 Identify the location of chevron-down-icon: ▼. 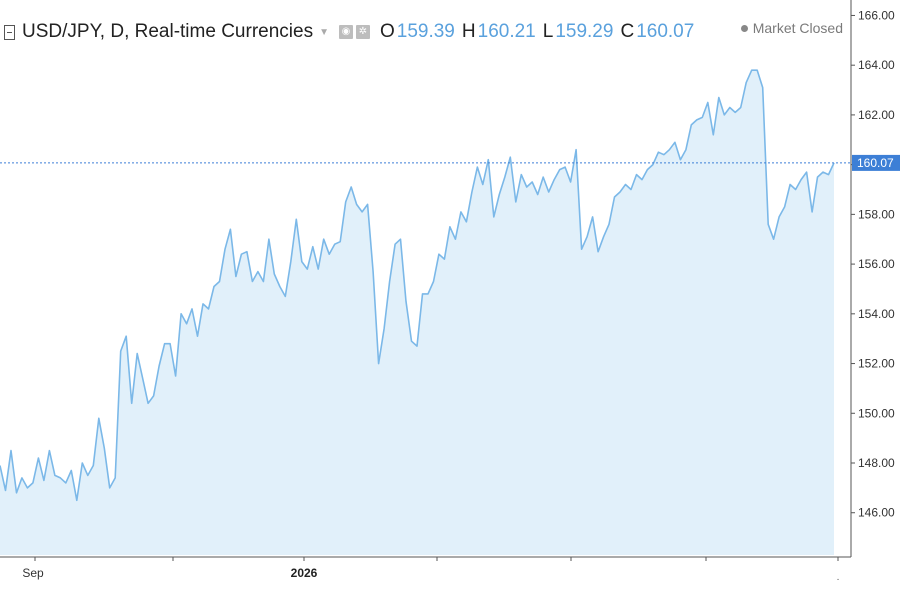
(324, 32).